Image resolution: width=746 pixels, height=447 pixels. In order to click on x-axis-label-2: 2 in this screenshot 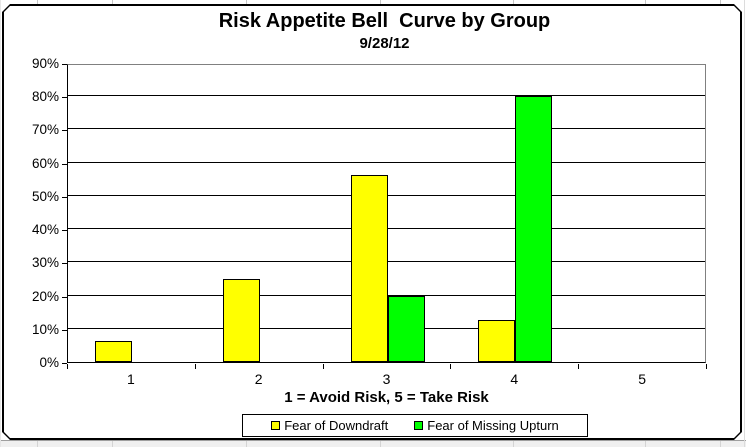, I will do `click(258, 379)`.